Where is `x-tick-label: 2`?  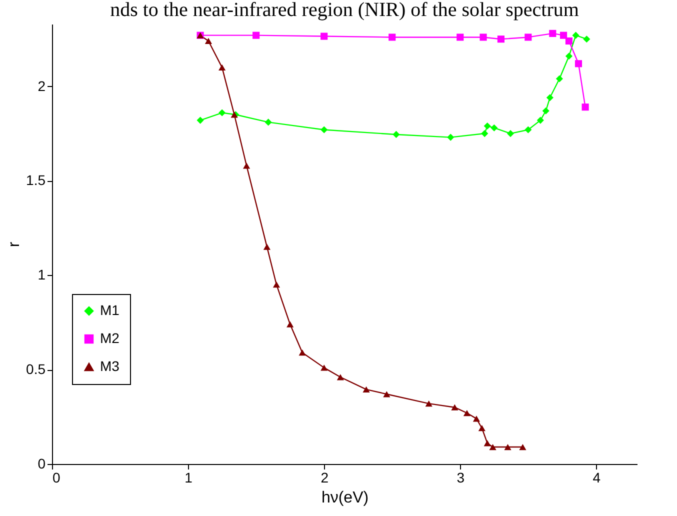 x-tick-label: 2 is located at coordinates (324, 478).